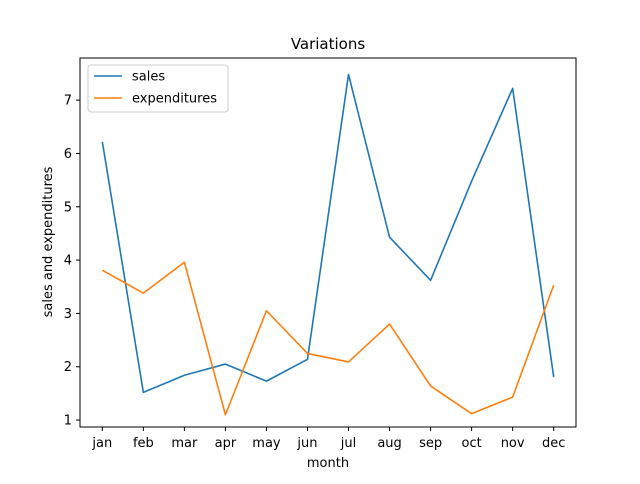 This screenshot has width=640, height=484. I want to click on x-tick-label: oct, so click(472, 443).